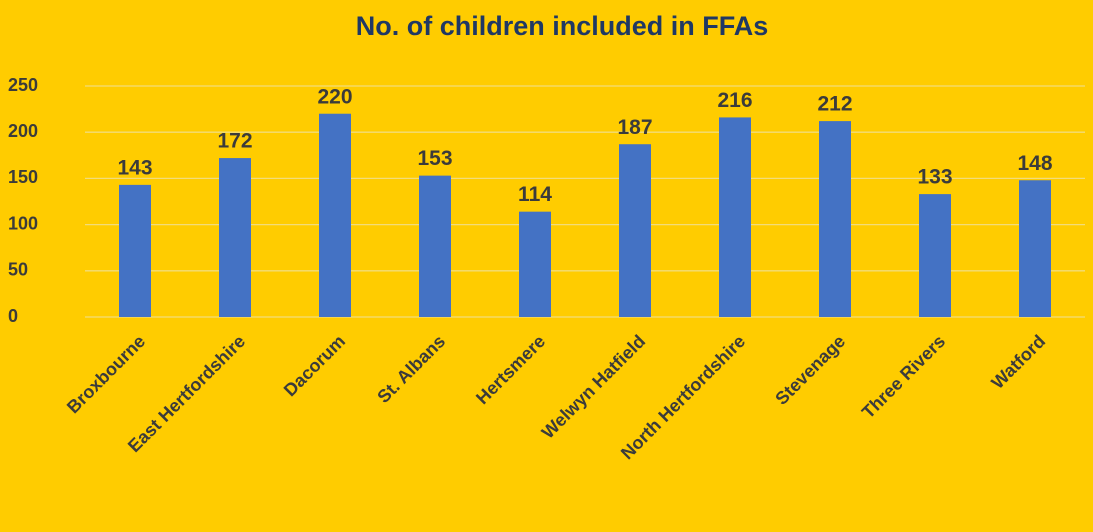 This screenshot has height=532, width=1093. I want to click on x-tick-label: Dacorum, so click(314, 365).